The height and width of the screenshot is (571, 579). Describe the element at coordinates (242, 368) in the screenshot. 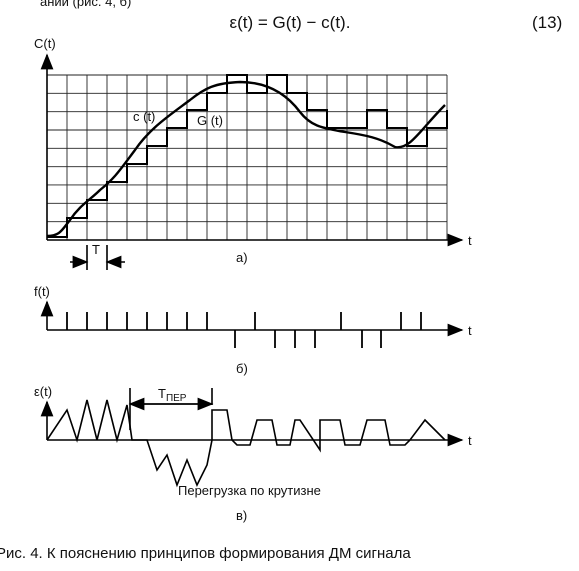

I see `caption-b: б)` at that location.